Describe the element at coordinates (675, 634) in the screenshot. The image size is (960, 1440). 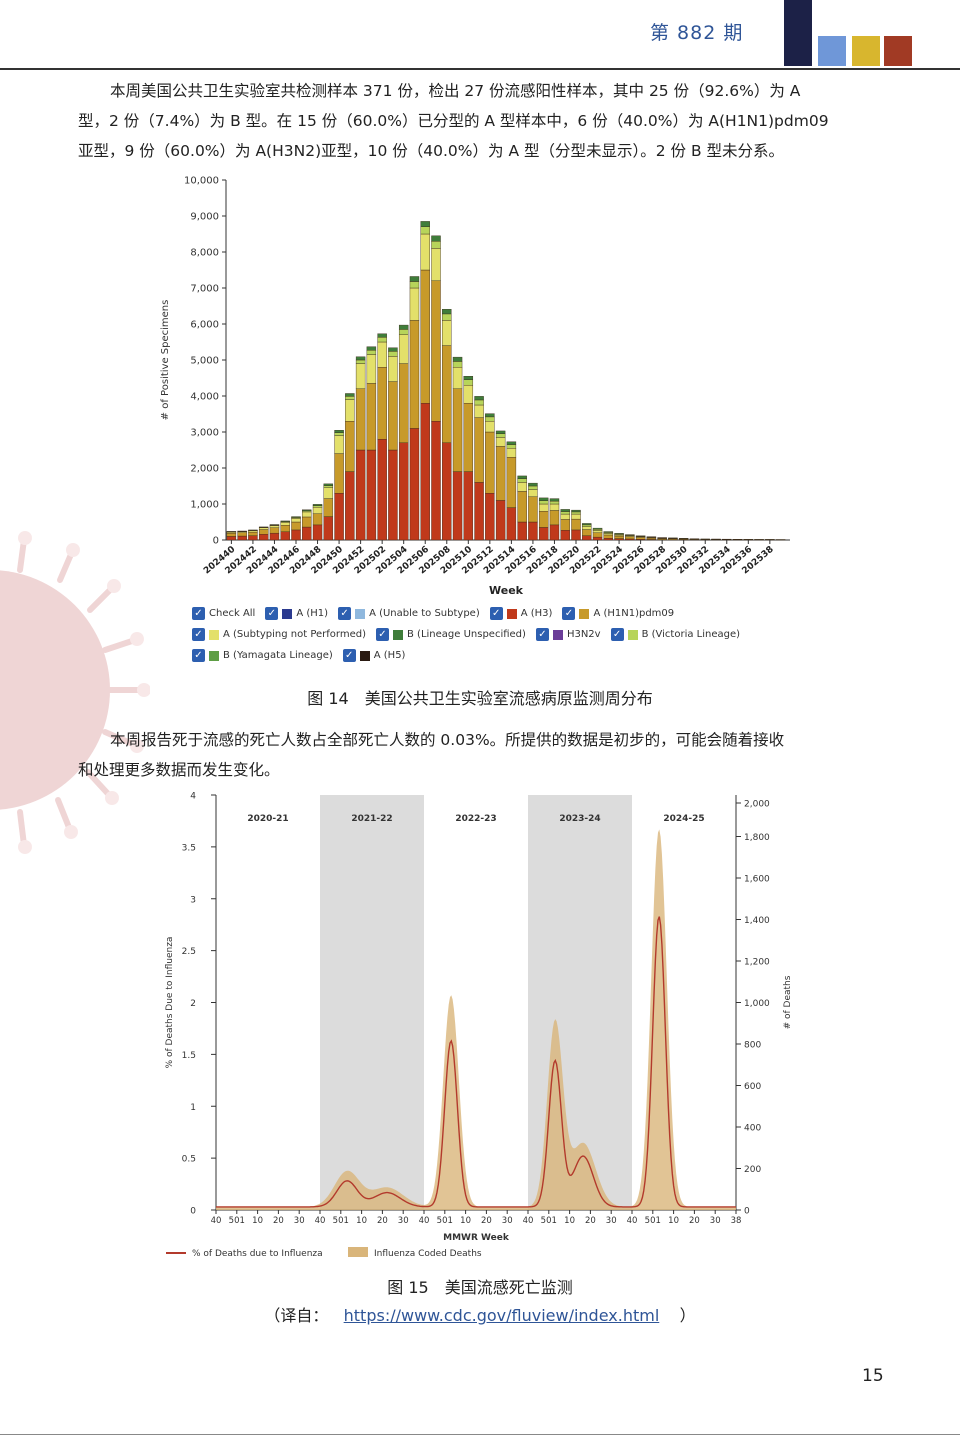
I see `legend-item: ✓ B (Victoria Lineage)` at that location.